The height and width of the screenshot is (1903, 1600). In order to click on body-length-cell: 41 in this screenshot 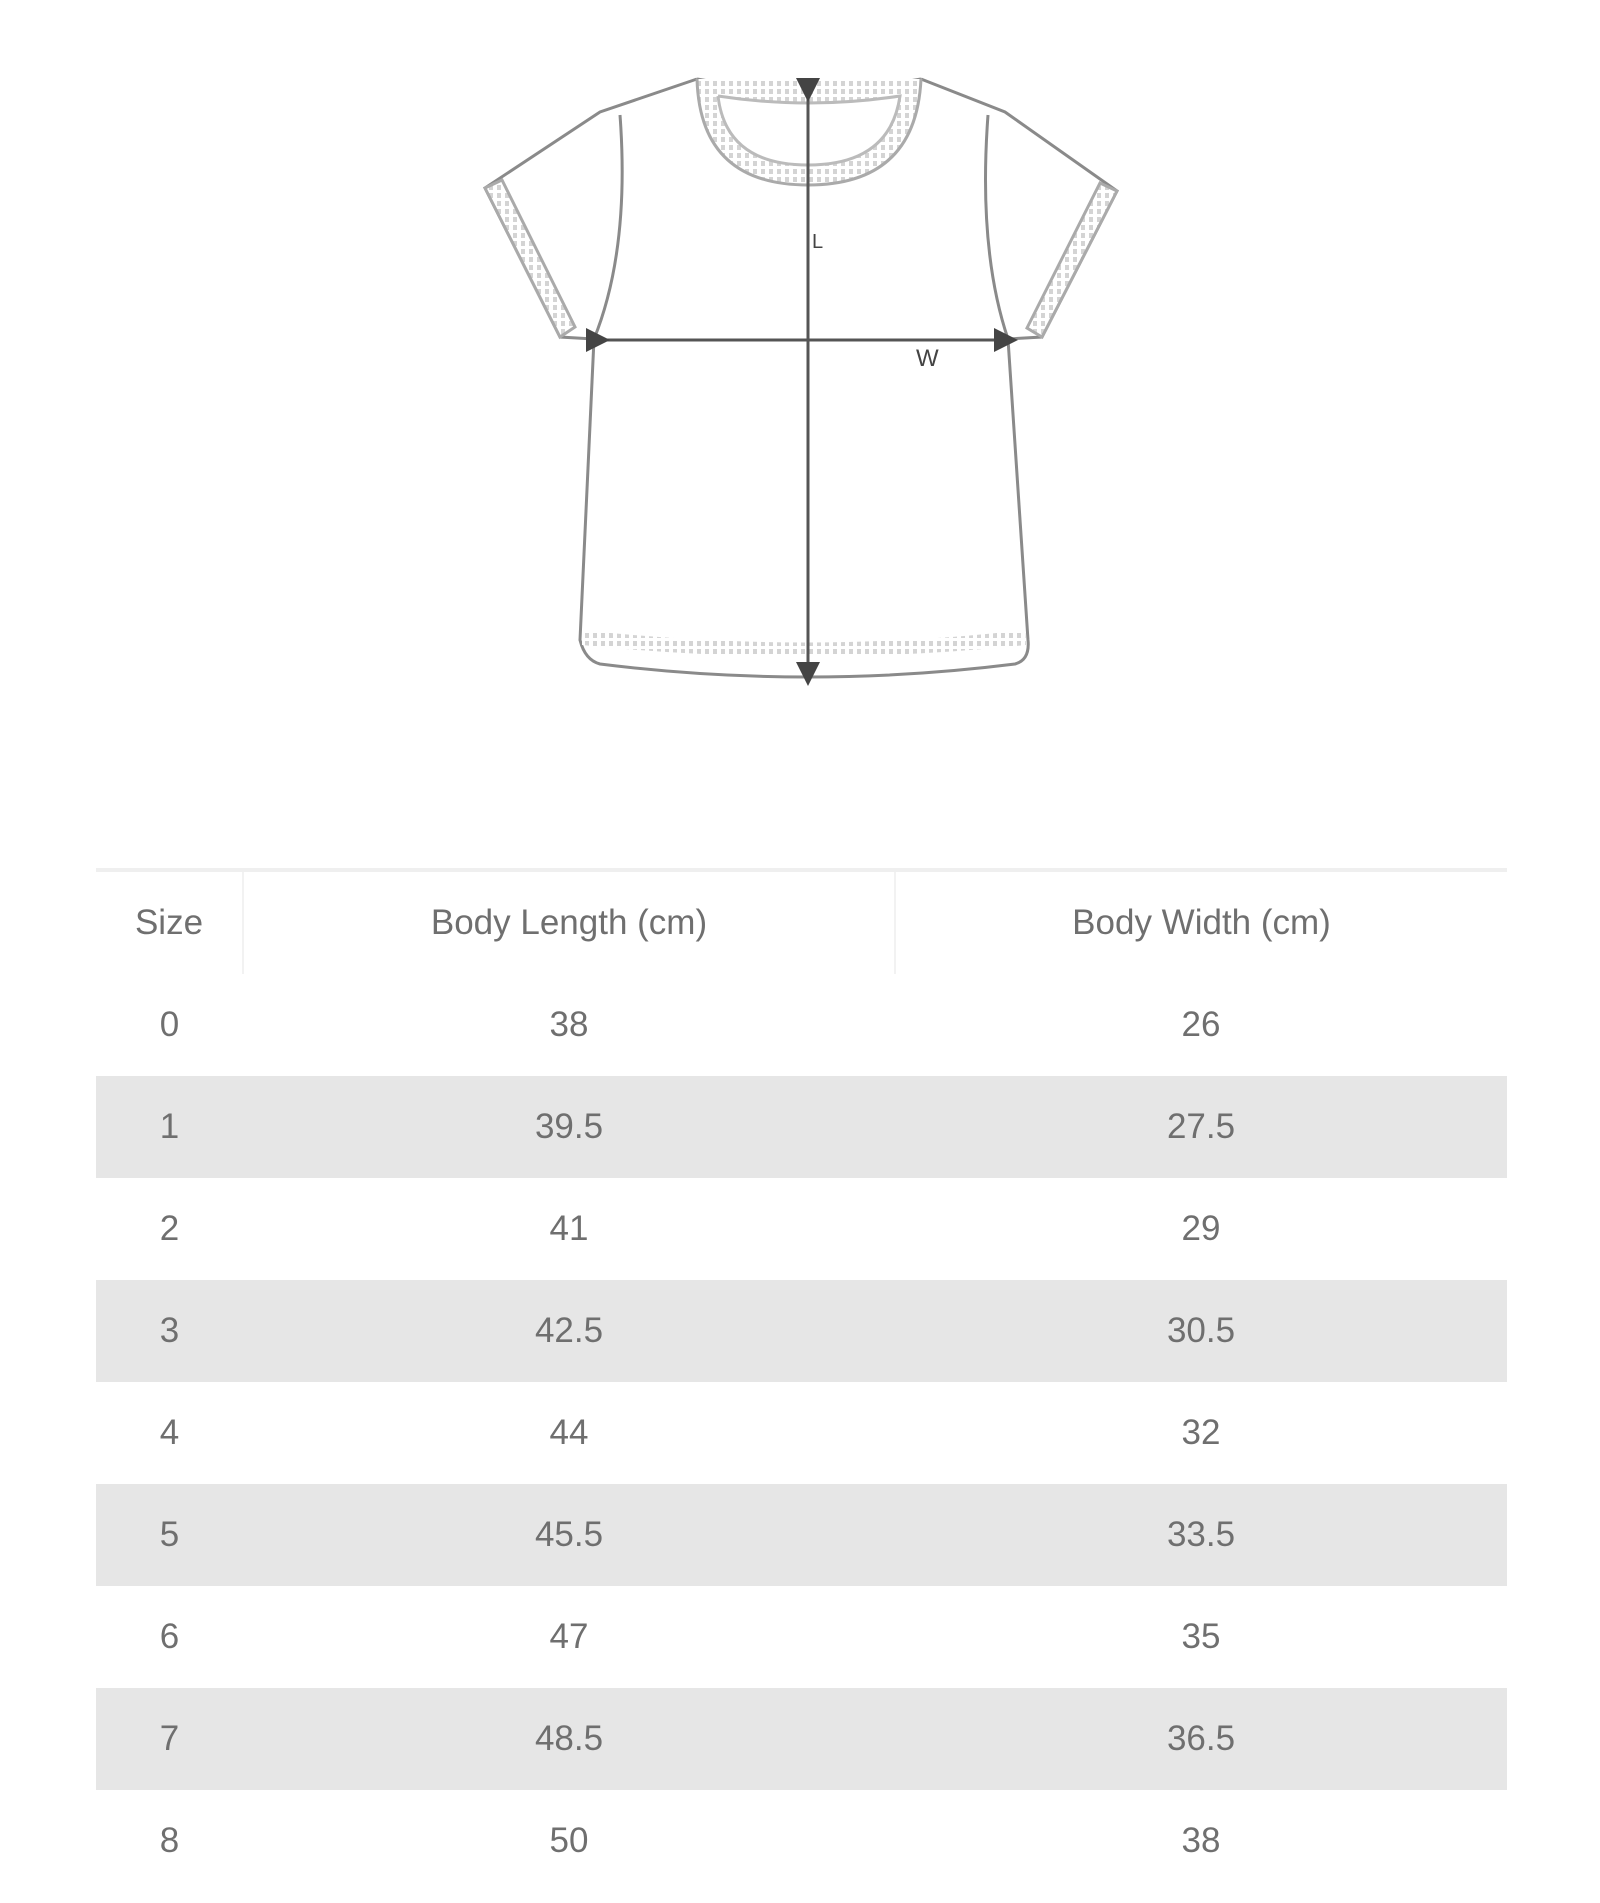, I will do `click(569, 1228)`.